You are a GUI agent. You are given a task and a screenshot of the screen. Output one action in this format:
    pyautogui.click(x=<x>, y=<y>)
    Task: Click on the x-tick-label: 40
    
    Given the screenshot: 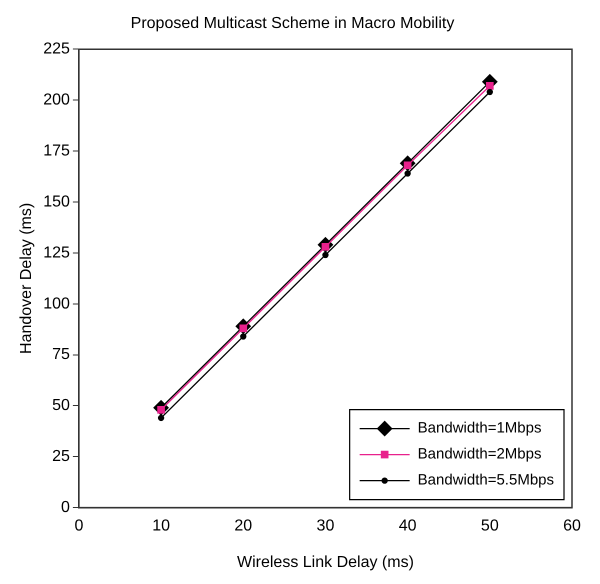 What is the action you would take?
    pyautogui.click(x=407, y=526)
    